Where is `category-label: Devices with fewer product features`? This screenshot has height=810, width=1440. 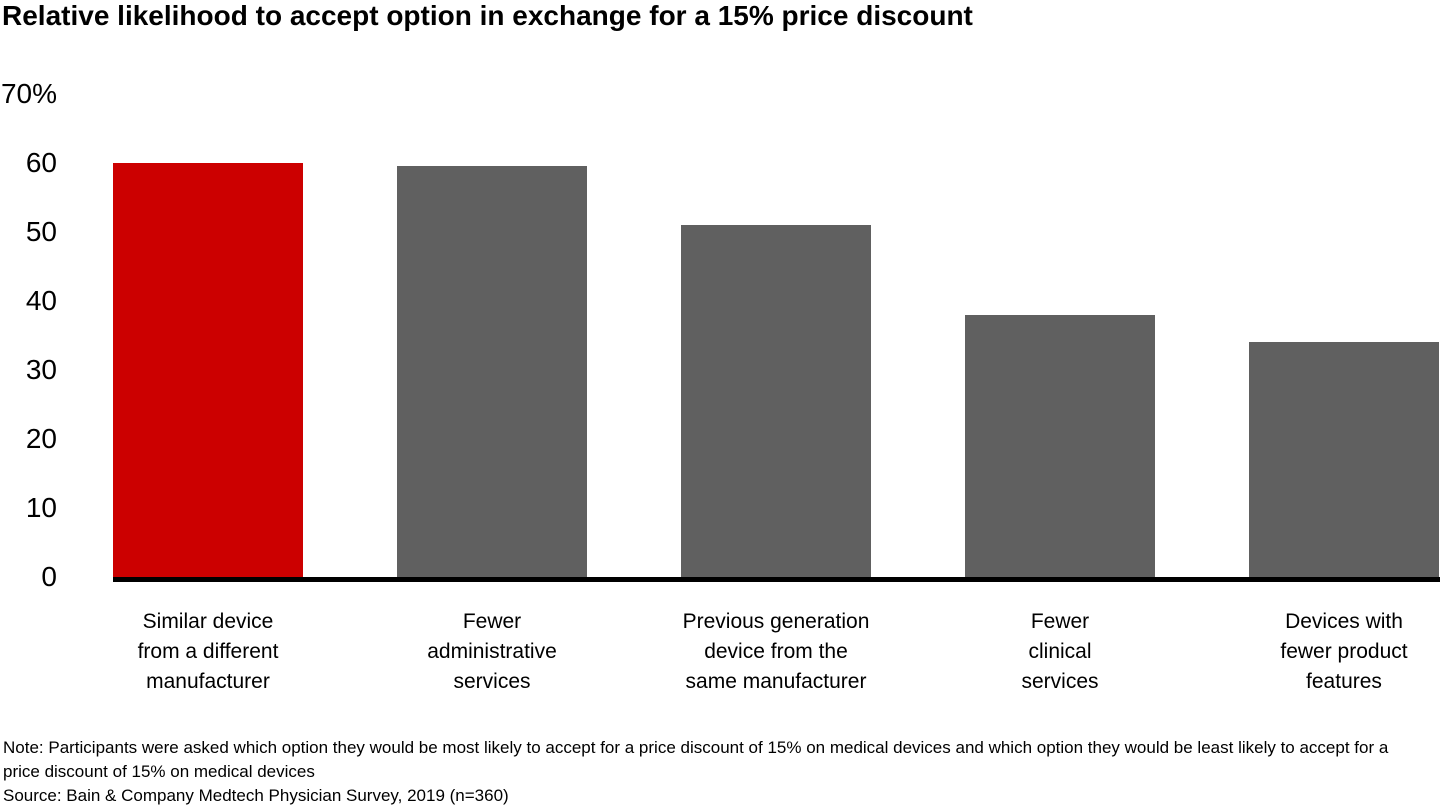
category-label: Devices with fewer product features is located at coordinates (1344, 651).